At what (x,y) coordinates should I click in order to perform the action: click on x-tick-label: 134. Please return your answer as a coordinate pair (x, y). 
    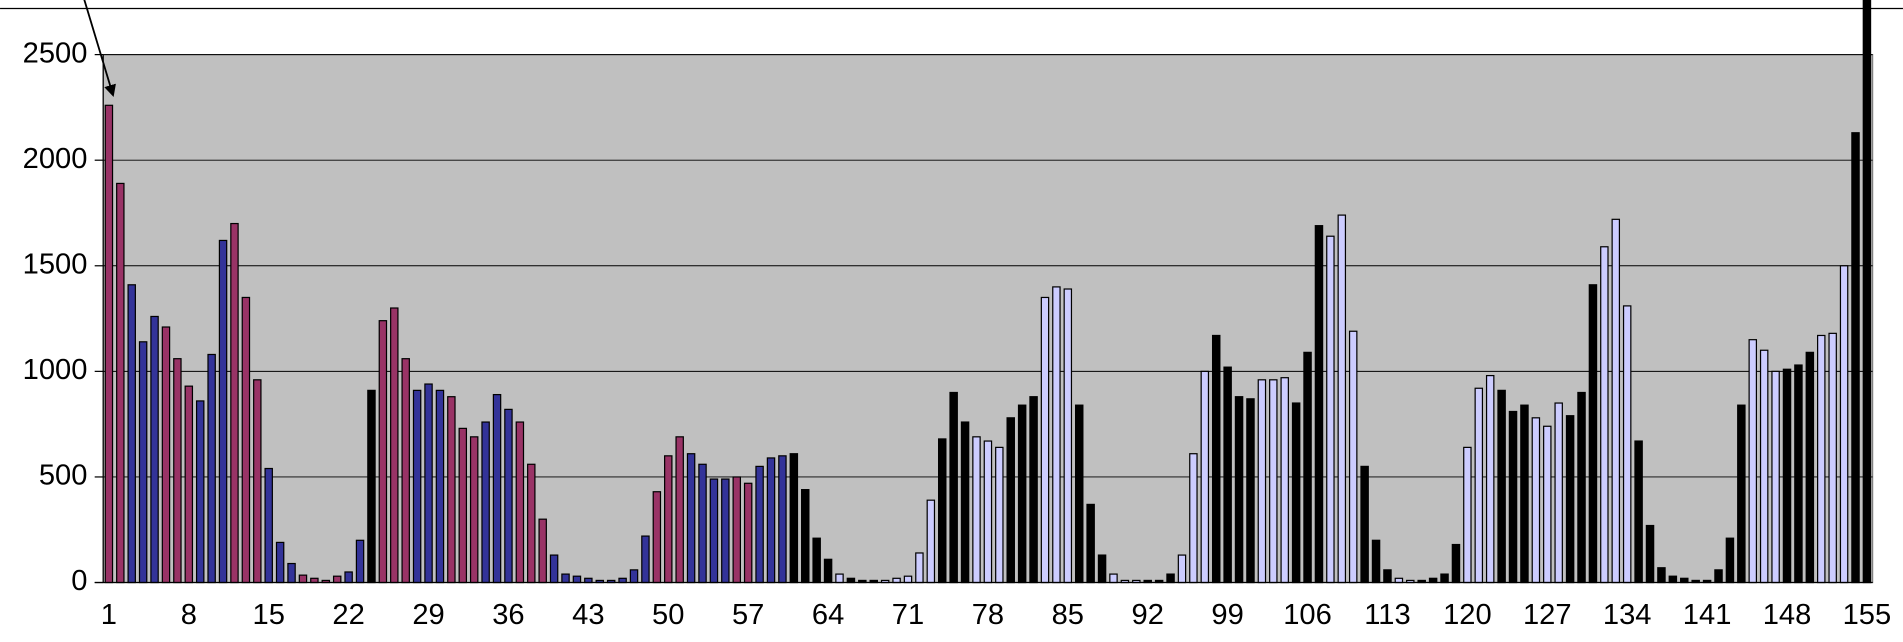
    Looking at the image, I should click on (1627, 615).